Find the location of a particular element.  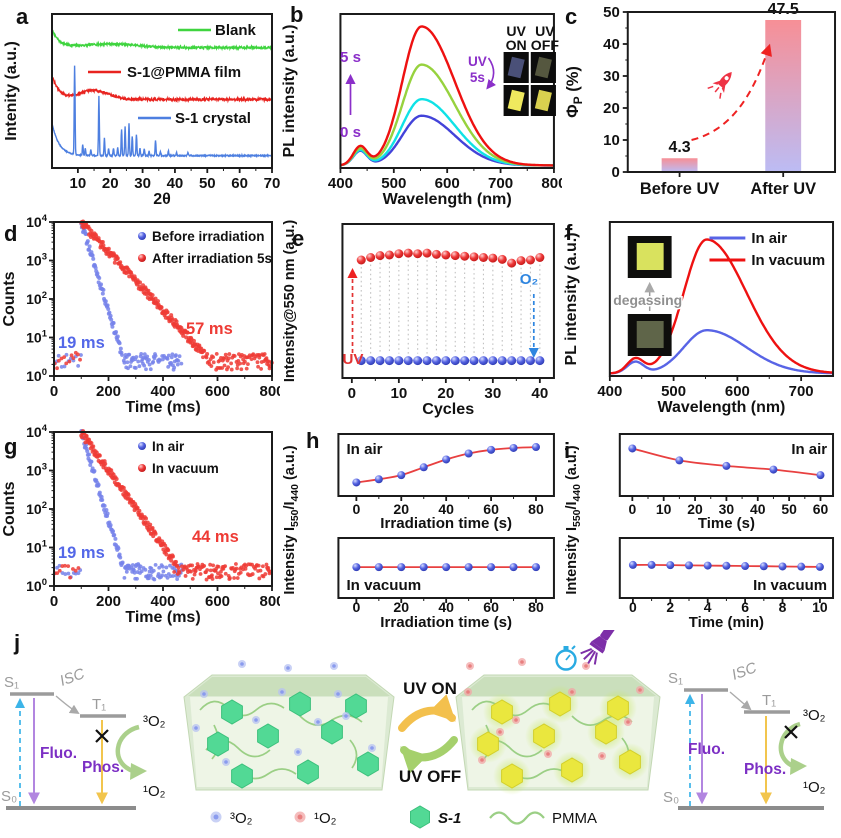

uv-o2-annotations: UV O₂ is located at coordinates (440, 317).